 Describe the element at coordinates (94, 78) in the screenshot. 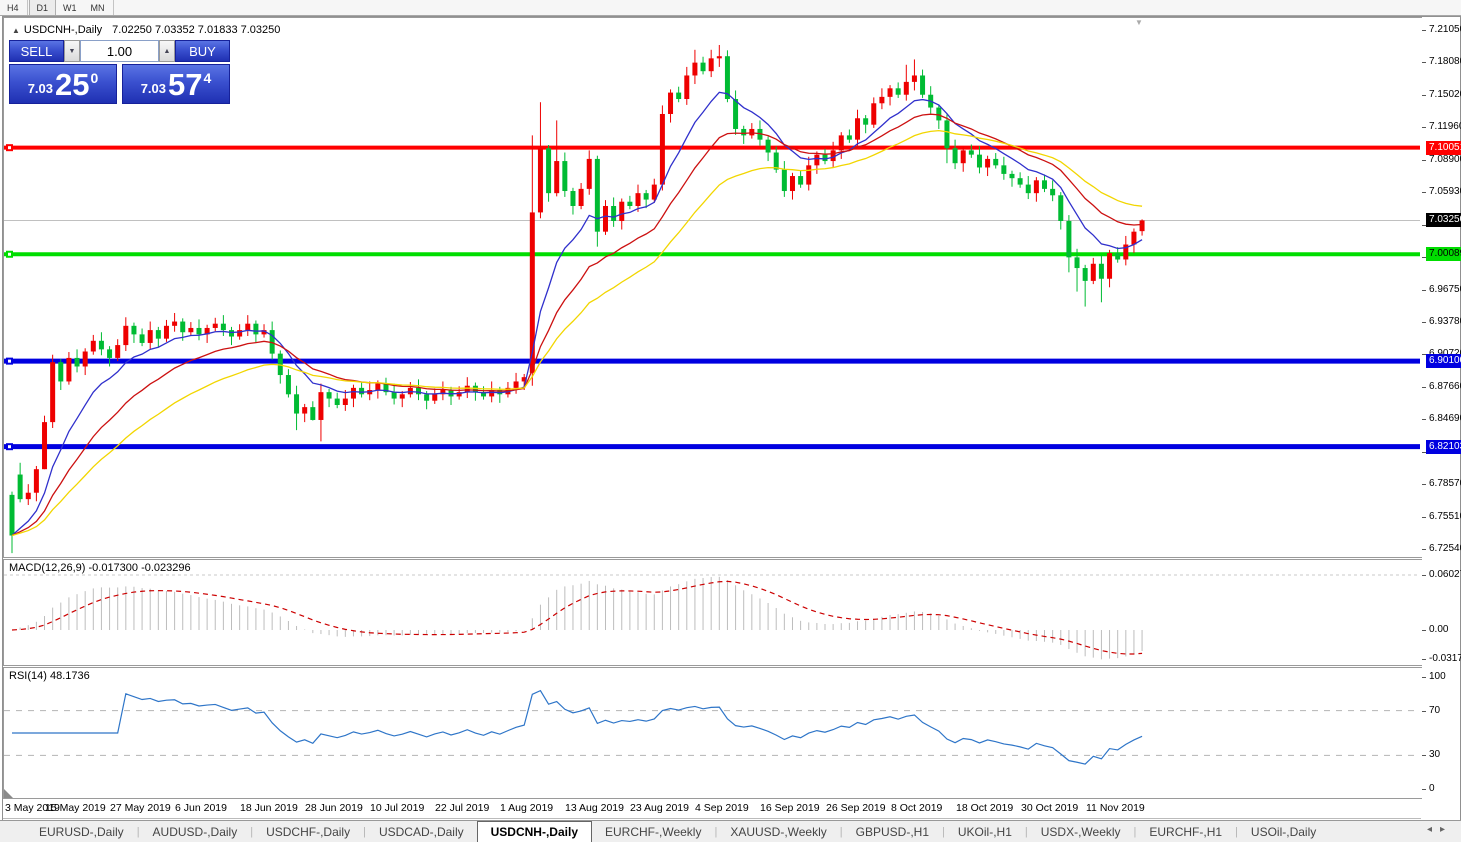

I see `sell-price-pip: 0` at that location.